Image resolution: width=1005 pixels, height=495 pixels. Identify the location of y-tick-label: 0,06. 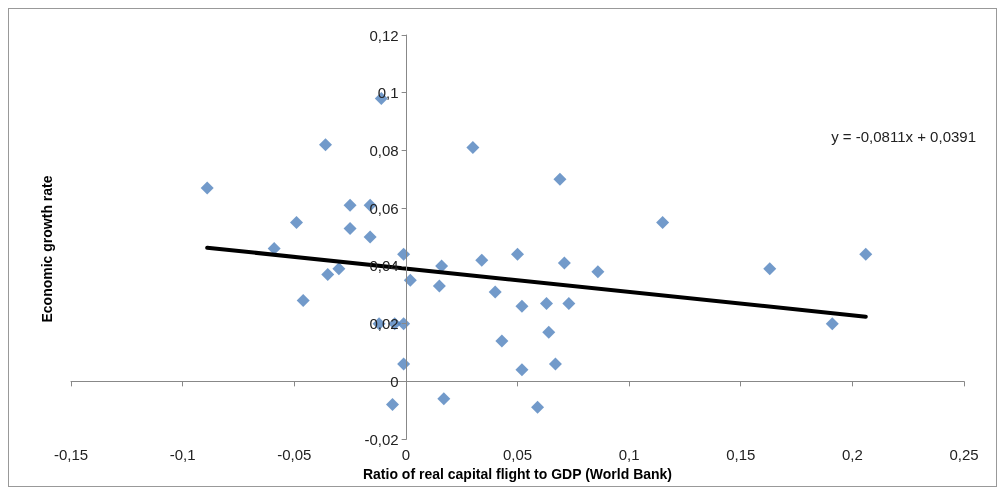
(384, 208).